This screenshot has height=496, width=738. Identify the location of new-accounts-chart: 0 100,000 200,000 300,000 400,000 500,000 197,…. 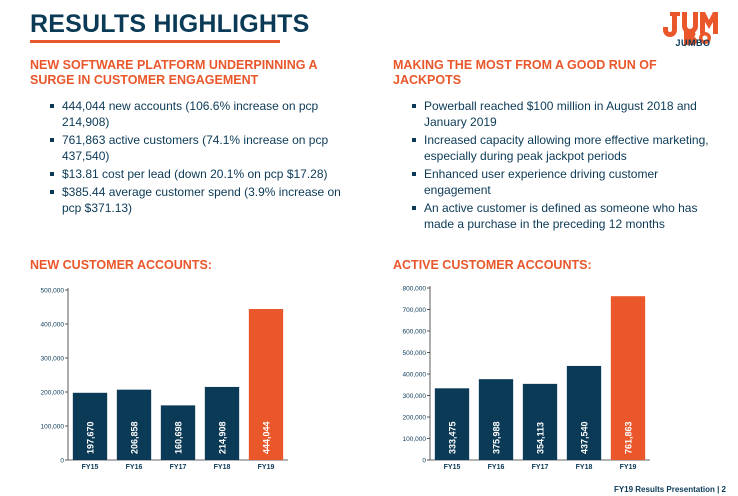
(164, 379).